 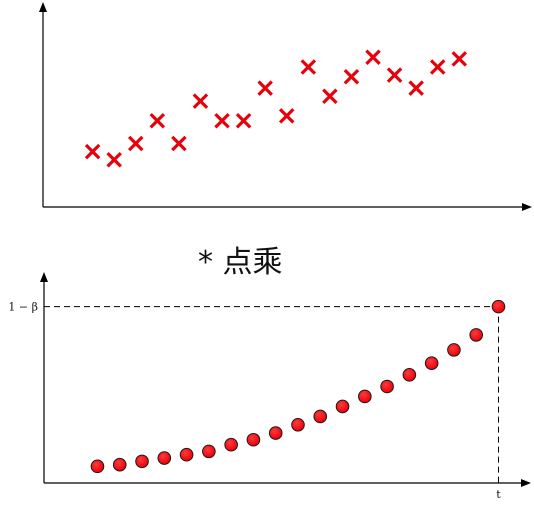 I want to click on y-tick-label: 1 − β, so click(x=23, y=307).